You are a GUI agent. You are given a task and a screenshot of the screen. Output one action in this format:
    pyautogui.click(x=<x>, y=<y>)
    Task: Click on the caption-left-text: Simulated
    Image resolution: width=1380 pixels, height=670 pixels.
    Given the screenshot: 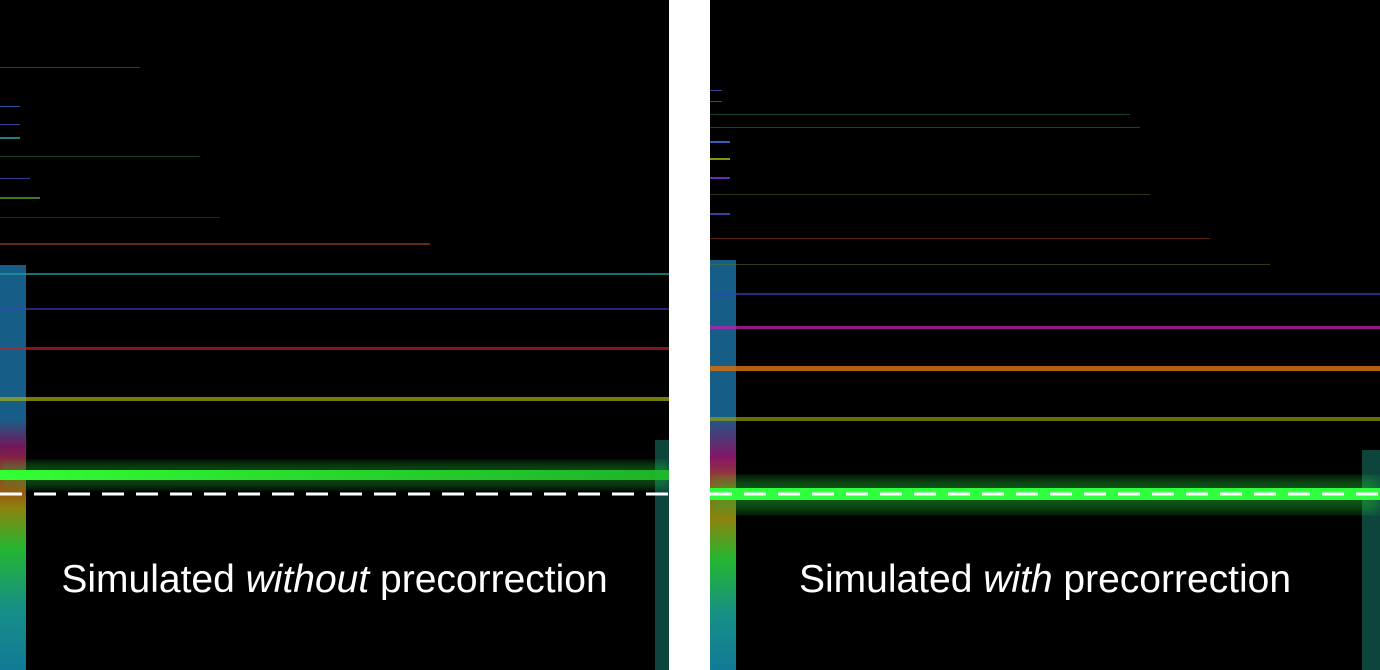 What is the action you would take?
    pyautogui.click(x=153, y=579)
    